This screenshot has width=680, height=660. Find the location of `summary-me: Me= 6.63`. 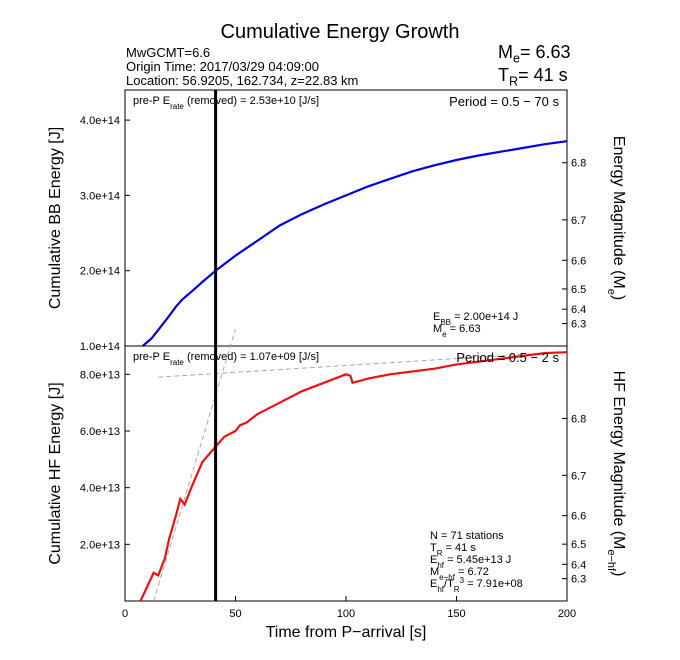

summary-me: Me= 6.63 is located at coordinates (534, 54).